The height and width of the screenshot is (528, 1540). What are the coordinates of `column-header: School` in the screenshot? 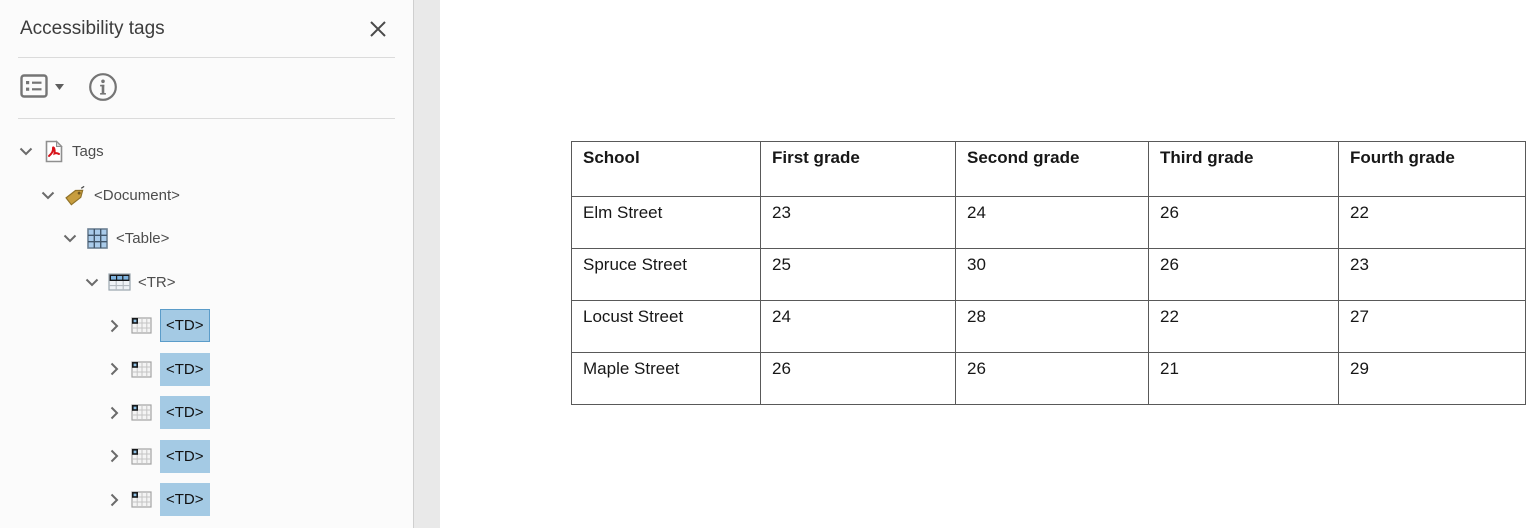 It's located at (666, 169).